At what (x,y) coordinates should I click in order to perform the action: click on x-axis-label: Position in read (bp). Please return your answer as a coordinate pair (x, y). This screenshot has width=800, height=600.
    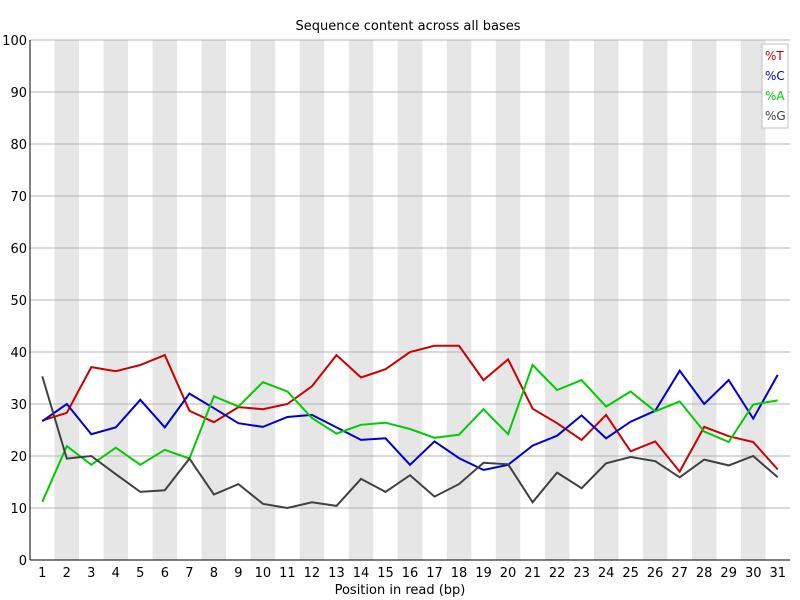
    Looking at the image, I should click on (400, 590).